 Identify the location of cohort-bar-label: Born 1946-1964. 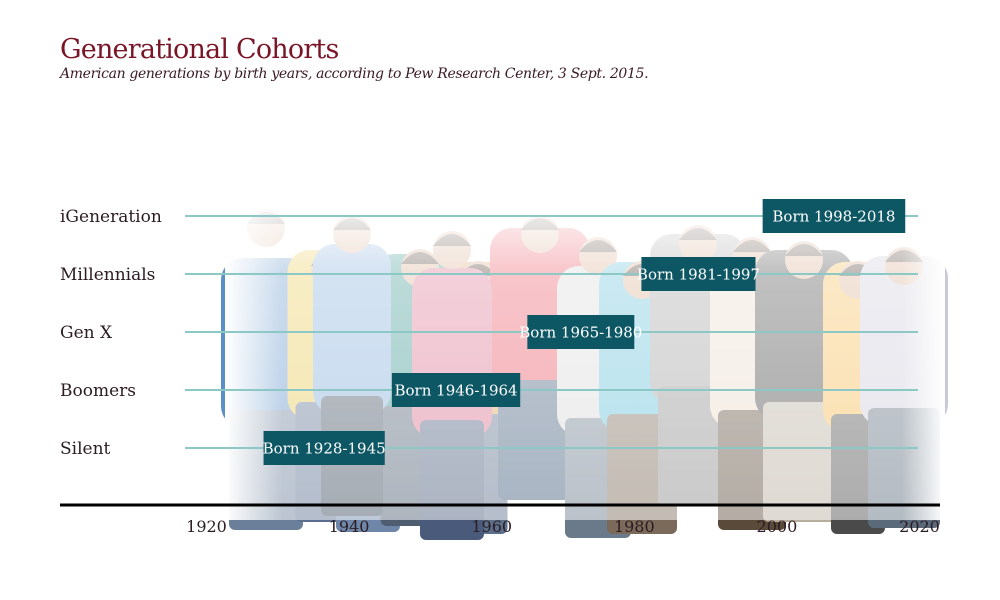
(456, 391).